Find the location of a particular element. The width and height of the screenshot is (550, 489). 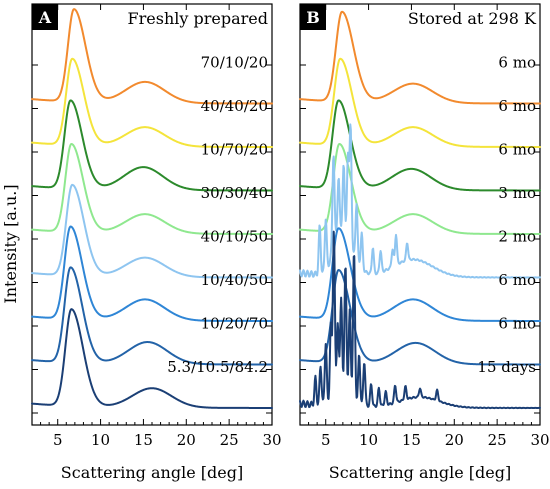

x-tick-label-a-4: 25 is located at coordinates (229, 440).